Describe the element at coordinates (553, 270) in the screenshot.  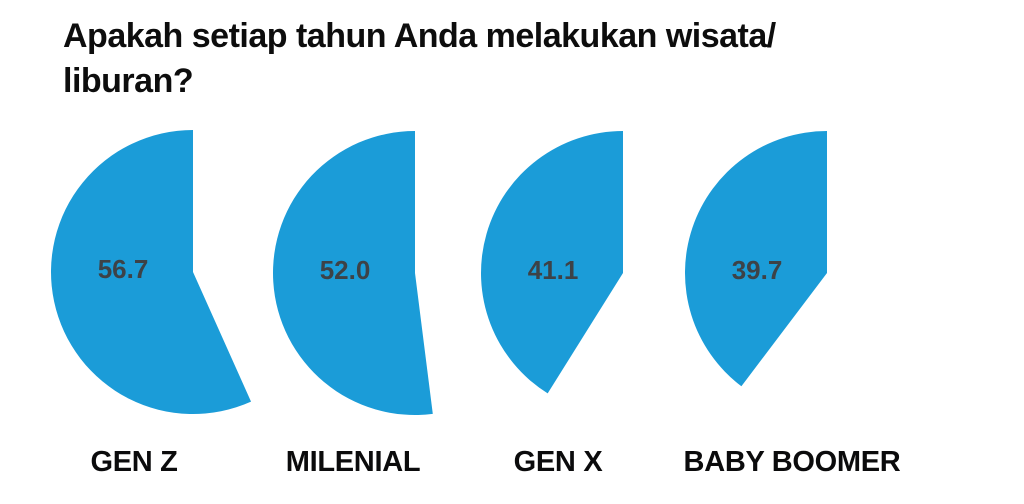
I see `pie-value-gen-x: 41.1` at that location.